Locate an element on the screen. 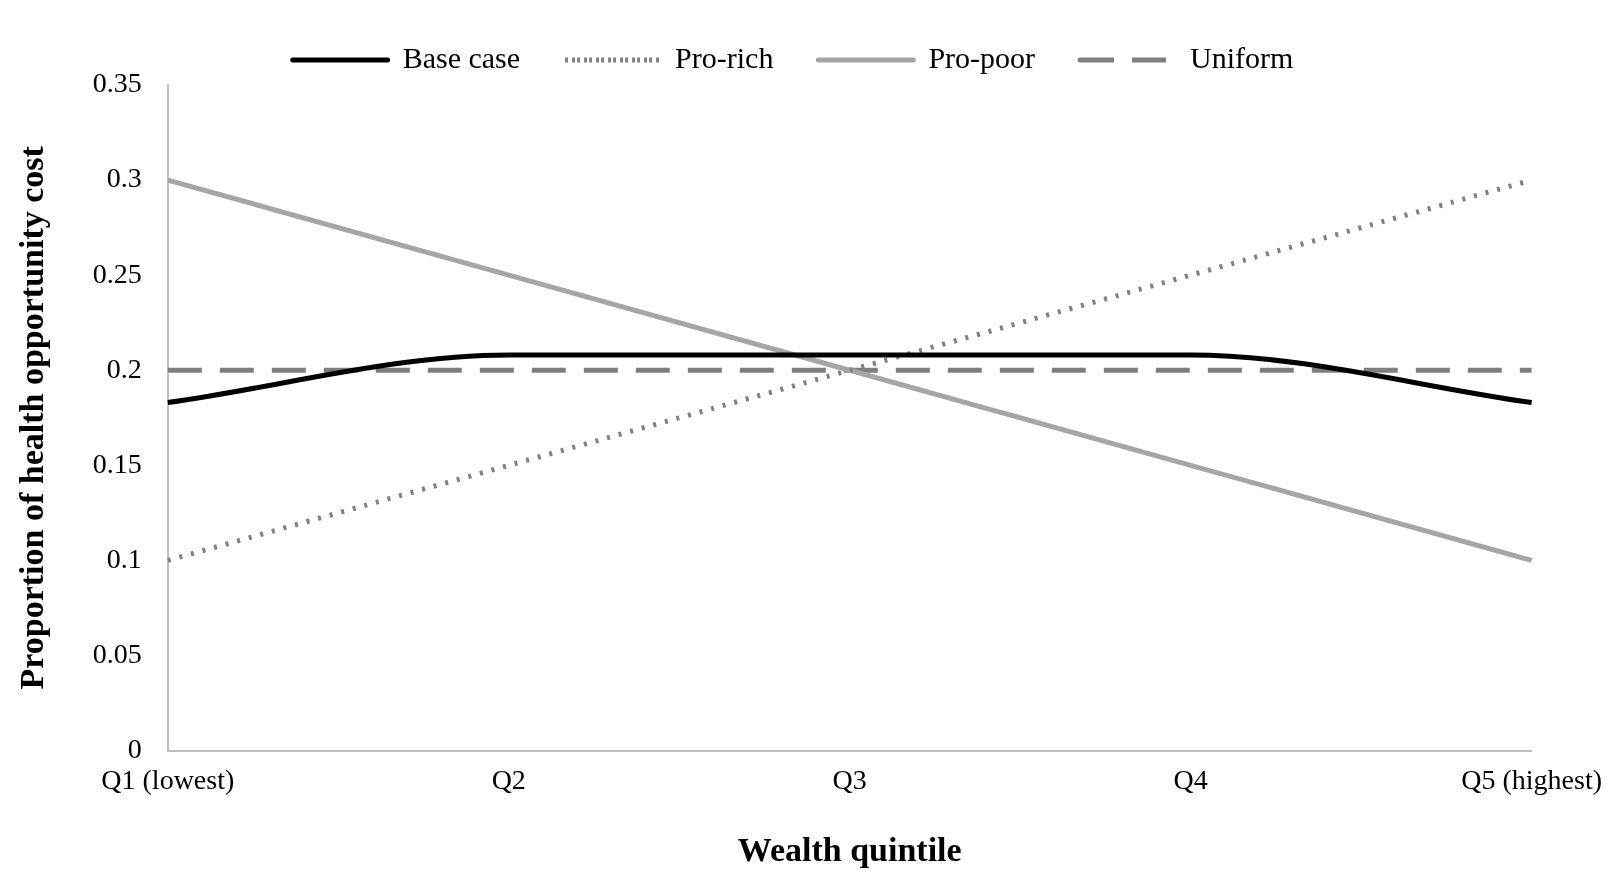 This screenshot has width=1616, height=887. y-tick-label: 0.15 is located at coordinates (117, 463).